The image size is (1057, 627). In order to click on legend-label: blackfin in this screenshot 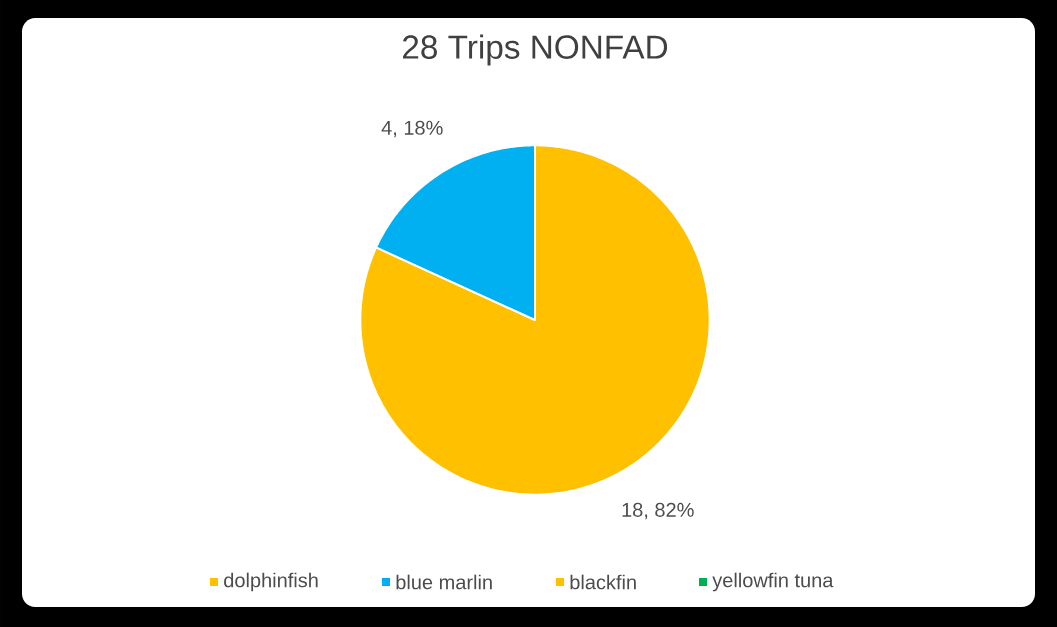, I will do `click(603, 582)`.